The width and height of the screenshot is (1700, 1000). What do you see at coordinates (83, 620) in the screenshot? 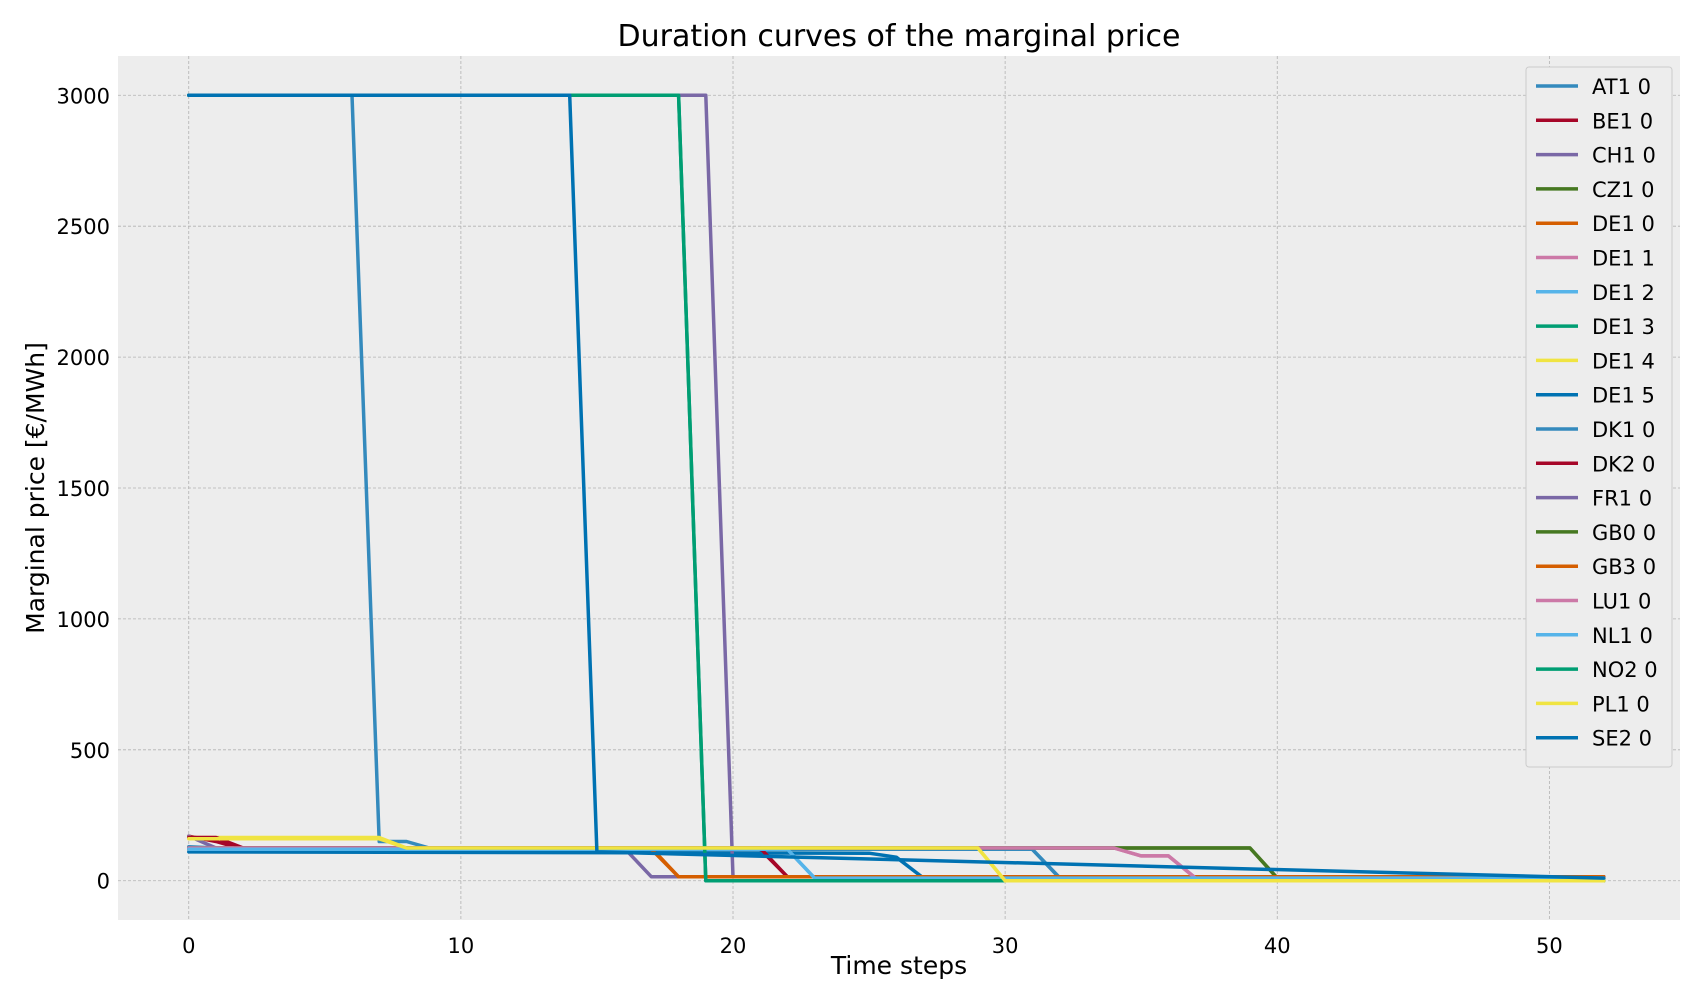
I see `y-tick-label: 1000` at bounding box center [83, 620].